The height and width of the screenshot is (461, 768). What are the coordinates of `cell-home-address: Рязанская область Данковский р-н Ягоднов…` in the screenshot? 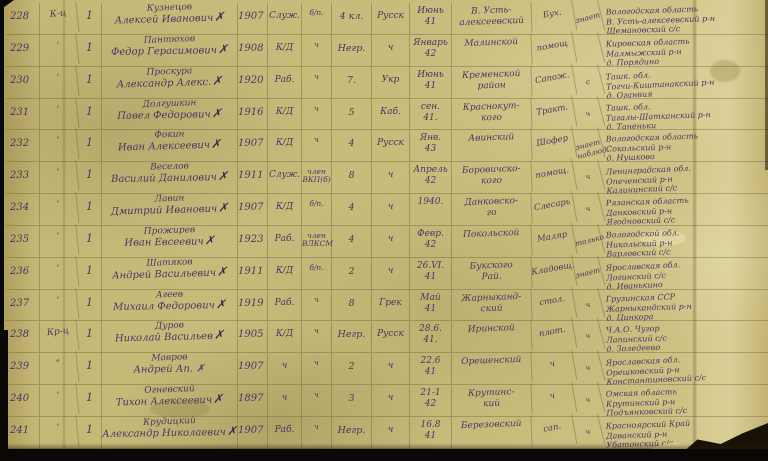 It's located at (647, 211).